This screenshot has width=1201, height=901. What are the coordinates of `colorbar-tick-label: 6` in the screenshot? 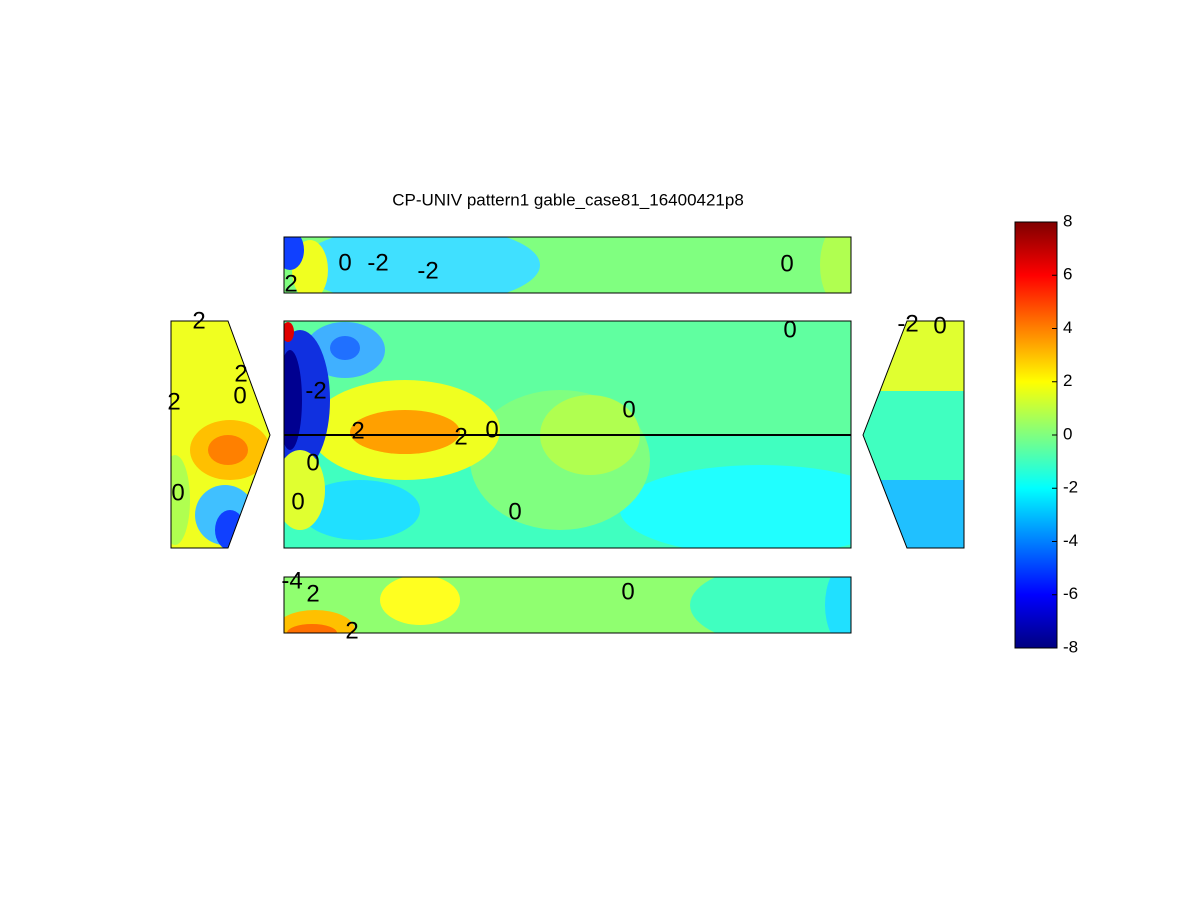 It's located at (1067, 274).